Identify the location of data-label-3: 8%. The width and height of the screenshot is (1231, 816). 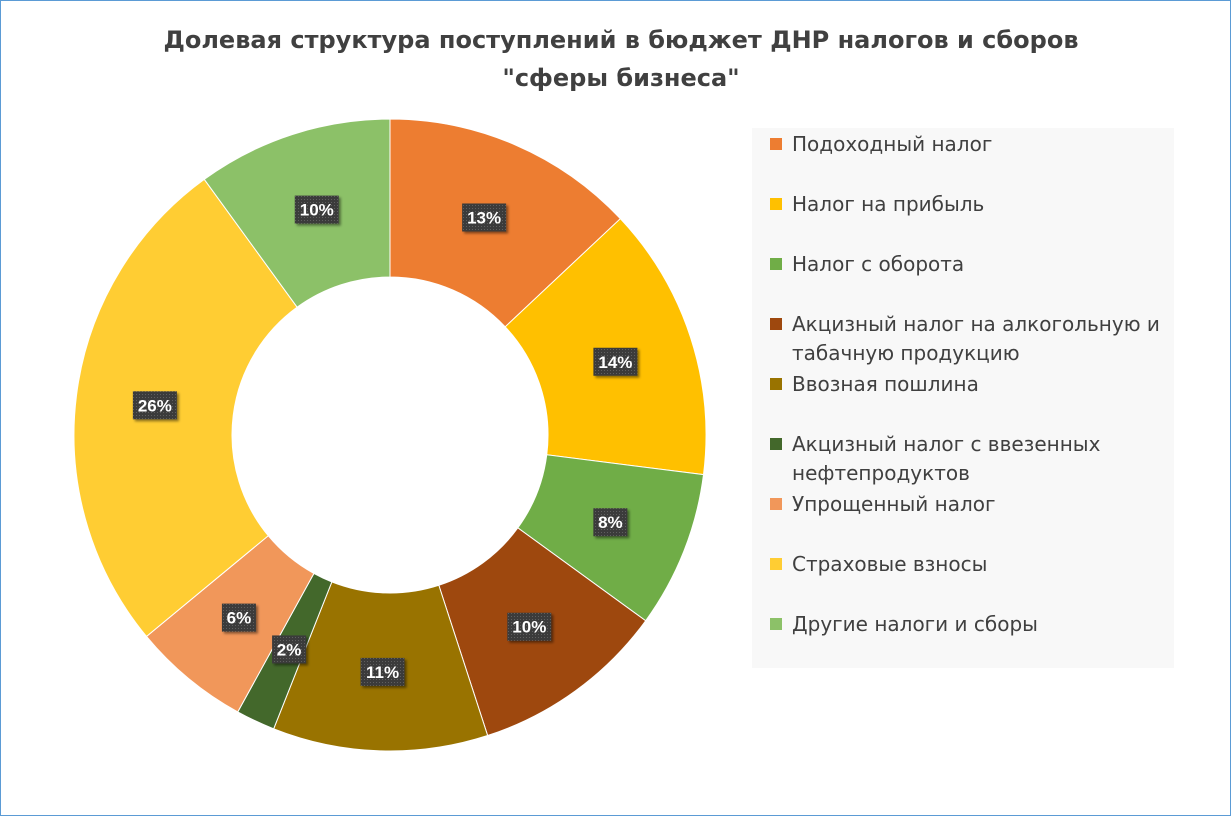
(610, 522).